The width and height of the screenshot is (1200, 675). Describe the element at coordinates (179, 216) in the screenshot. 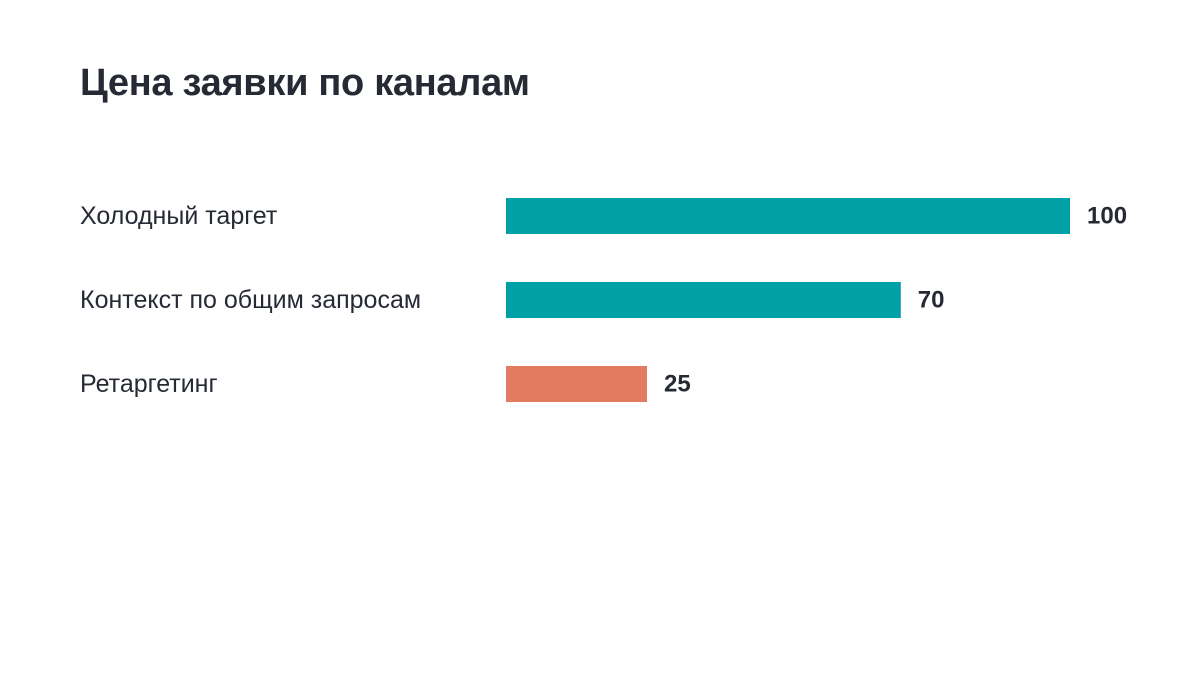

I see `category-label: Холодный таргет` at that location.